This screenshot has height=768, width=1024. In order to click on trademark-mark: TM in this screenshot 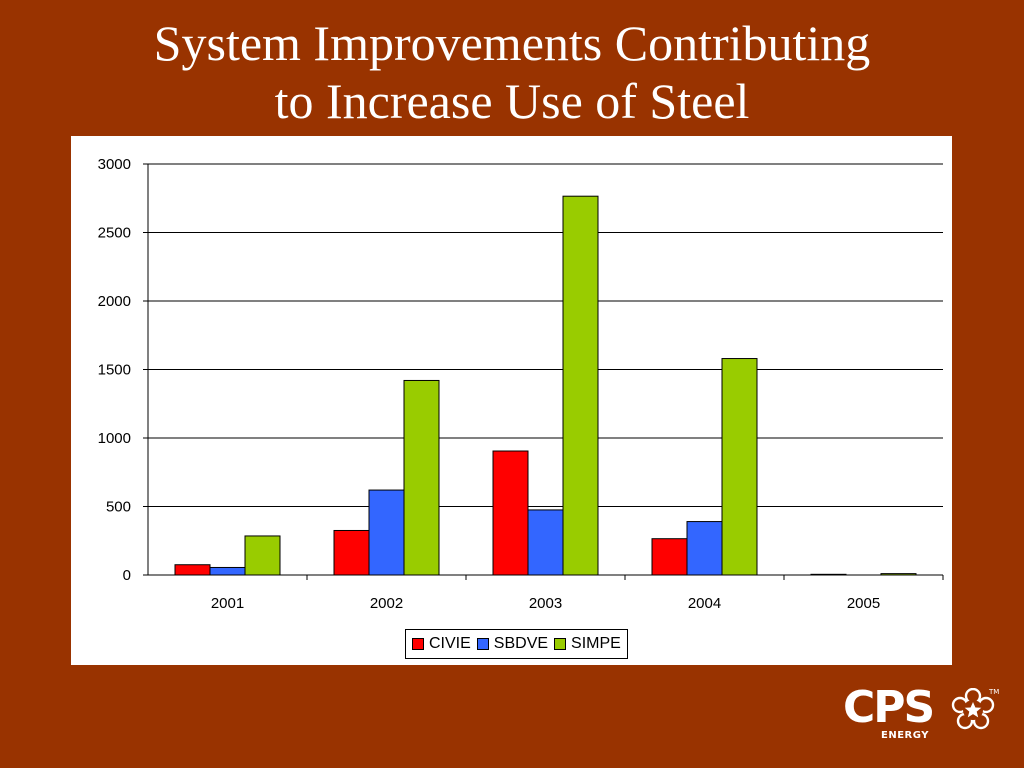, I will do `click(994, 692)`.